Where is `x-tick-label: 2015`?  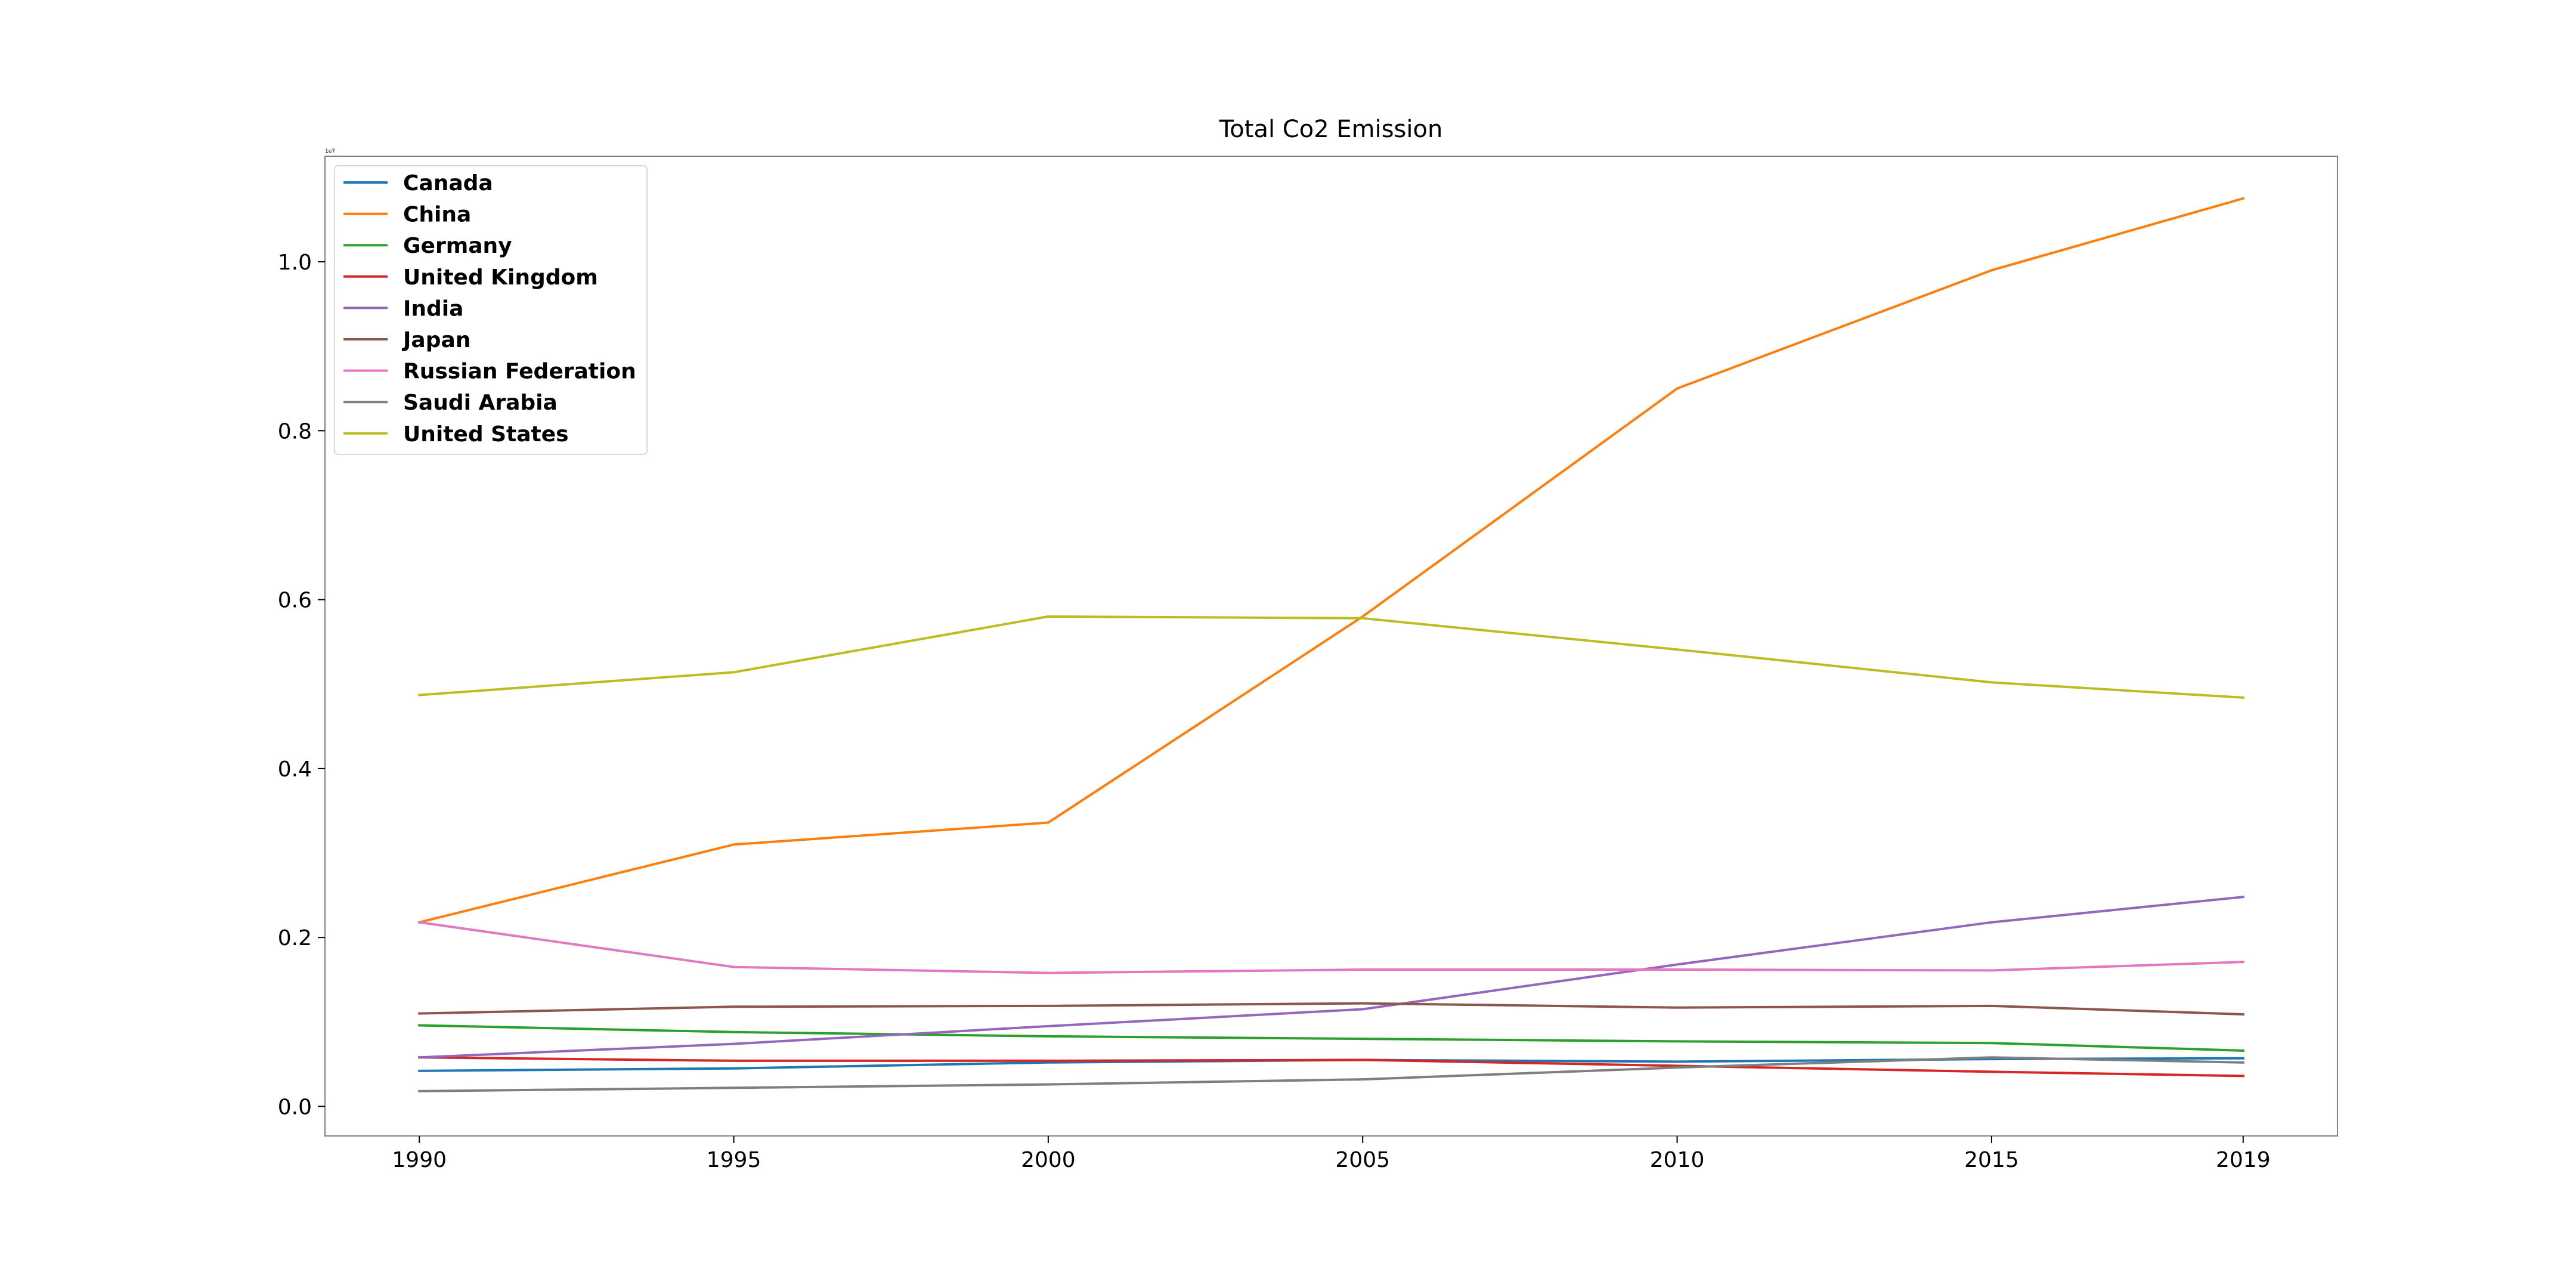 x-tick-label: 2015 is located at coordinates (1992, 1160).